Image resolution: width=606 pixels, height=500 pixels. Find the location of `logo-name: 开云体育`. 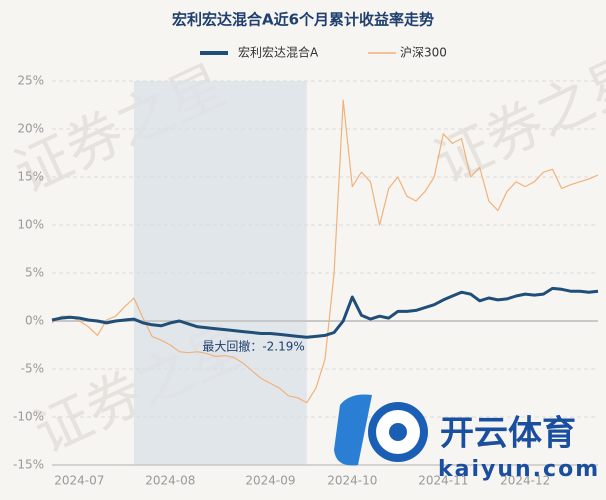

logo-name: 开云体育 is located at coordinates (508, 434).